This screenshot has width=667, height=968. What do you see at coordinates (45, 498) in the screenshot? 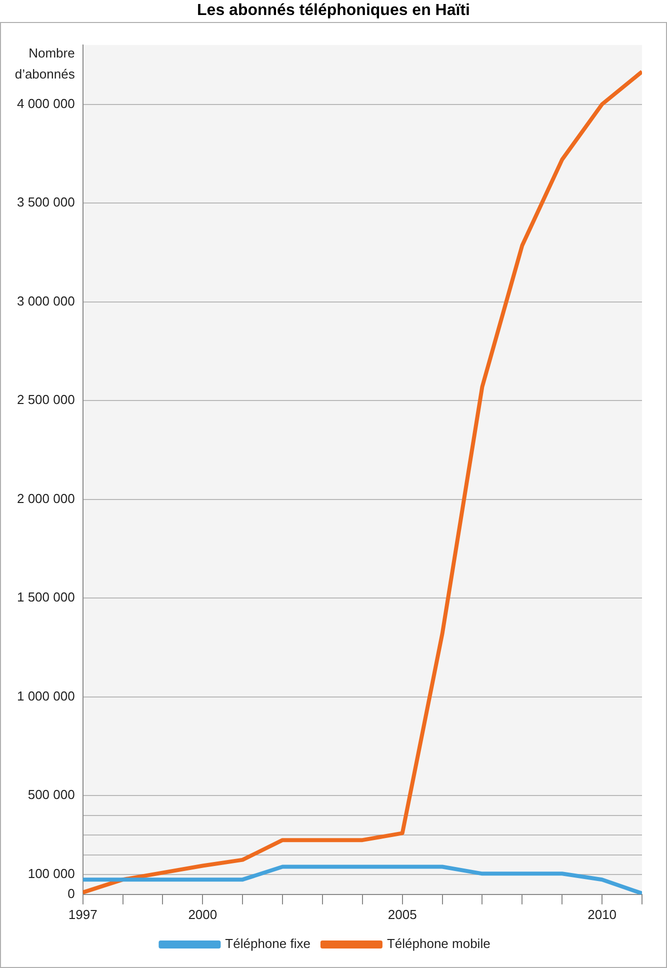
I see `y-tick-label: 2 000 000` at bounding box center [45, 498].